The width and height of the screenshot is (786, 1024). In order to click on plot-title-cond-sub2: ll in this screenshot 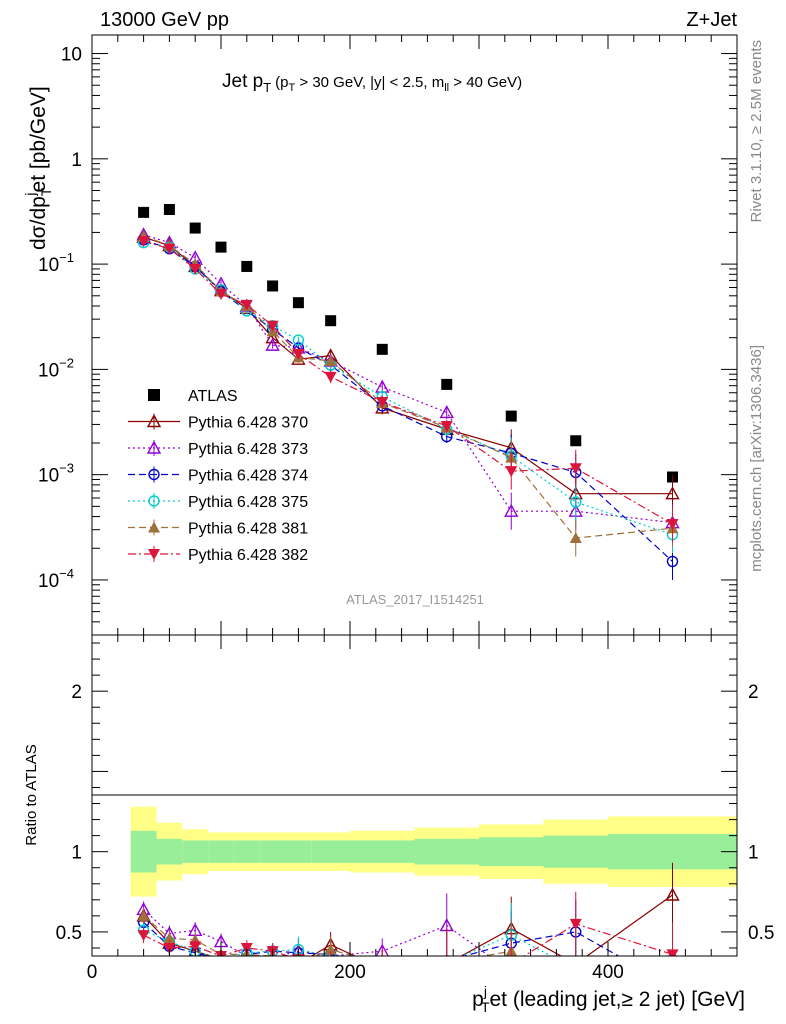, I will do `click(446, 88)`.